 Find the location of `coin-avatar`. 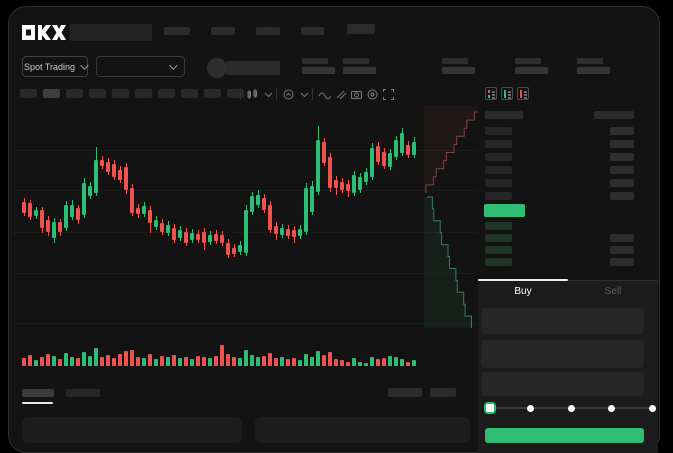

coin-avatar is located at coordinates (217, 68).